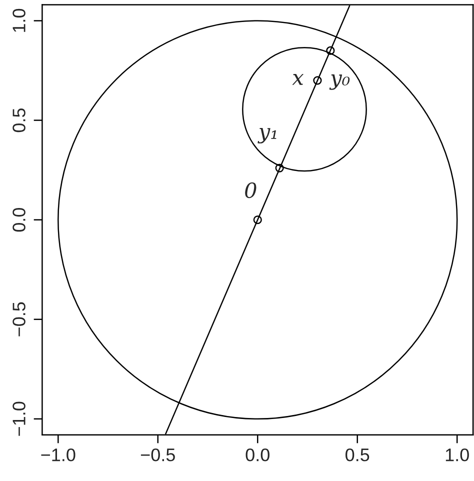  What do you see at coordinates (358, 455) in the screenshot?
I see `x-tick-label: 0.5` at bounding box center [358, 455].